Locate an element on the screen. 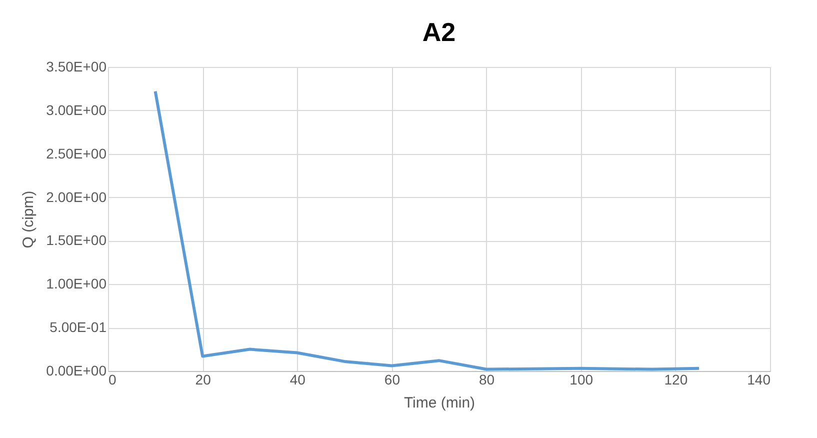  x-tick-label: 40 is located at coordinates (298, 380).